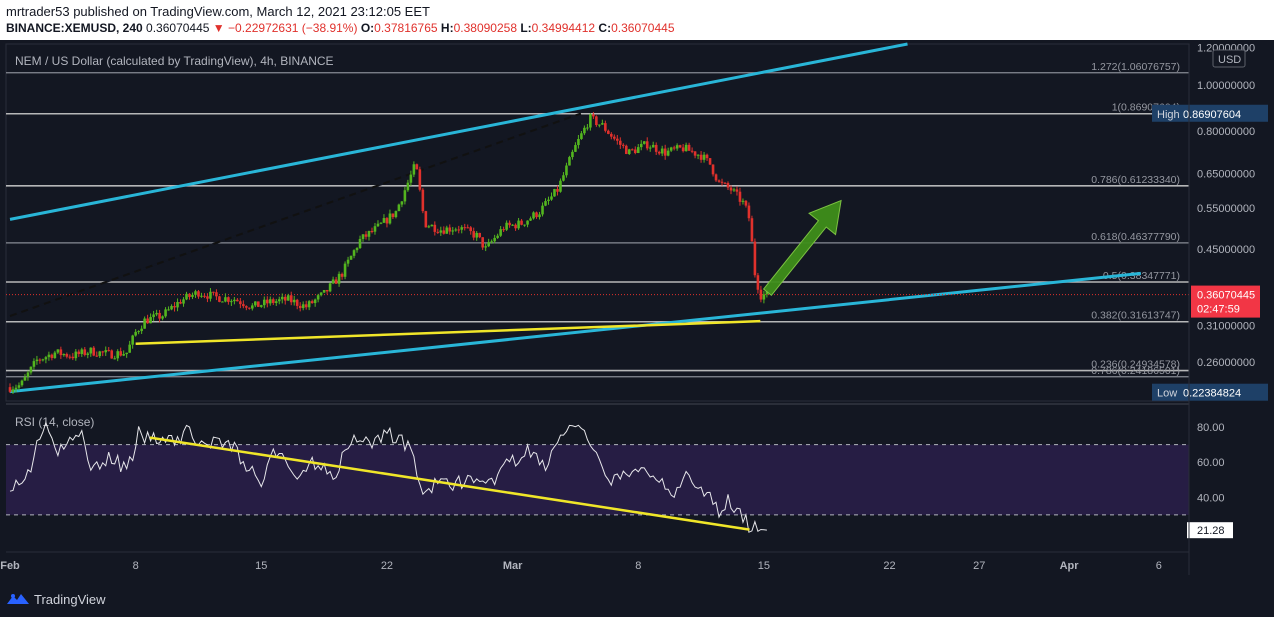 The width and height of the screenshot is (1274, 617). I want to click on last-price-box, so click(1225, 301).